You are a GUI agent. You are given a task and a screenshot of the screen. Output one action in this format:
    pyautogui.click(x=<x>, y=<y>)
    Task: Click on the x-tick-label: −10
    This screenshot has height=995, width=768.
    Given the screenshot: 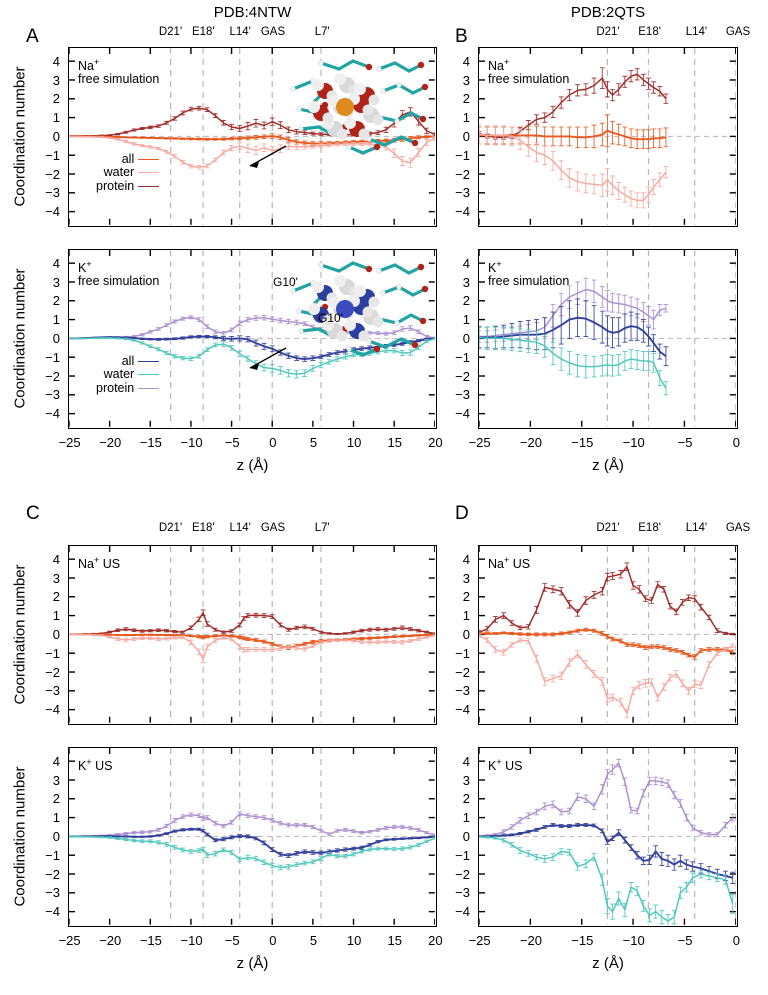 What is the action you would take?
    pyautogui.click(x=191, y=442)
    